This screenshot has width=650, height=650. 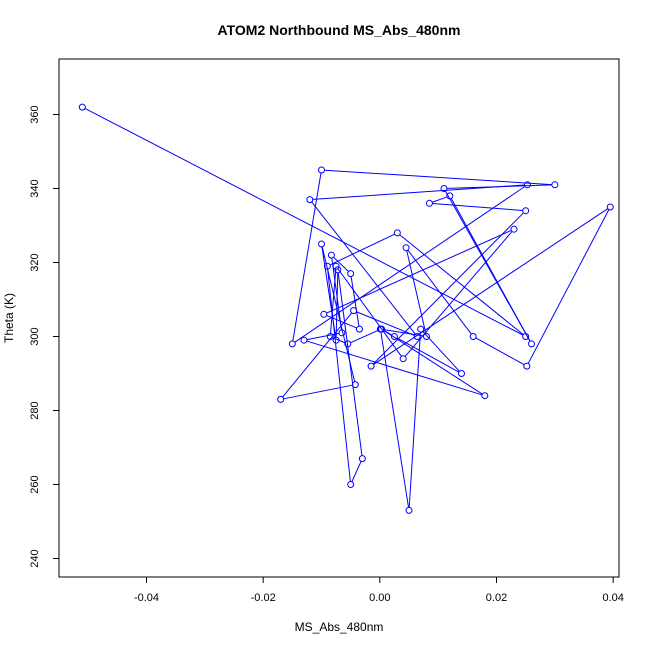 What do you see at coordinates (35, 558) in the screenshot?
I see `y-tick-label: 240` at bounding box center [35, 558].